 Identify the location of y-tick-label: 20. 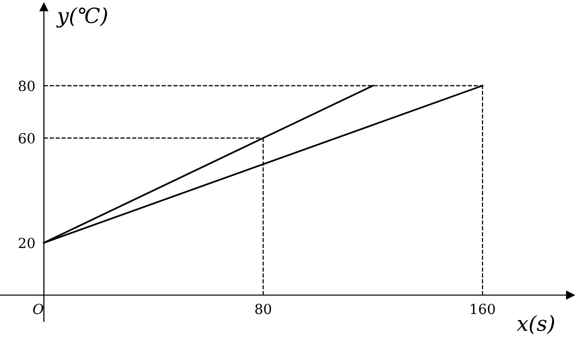
(26, 243).